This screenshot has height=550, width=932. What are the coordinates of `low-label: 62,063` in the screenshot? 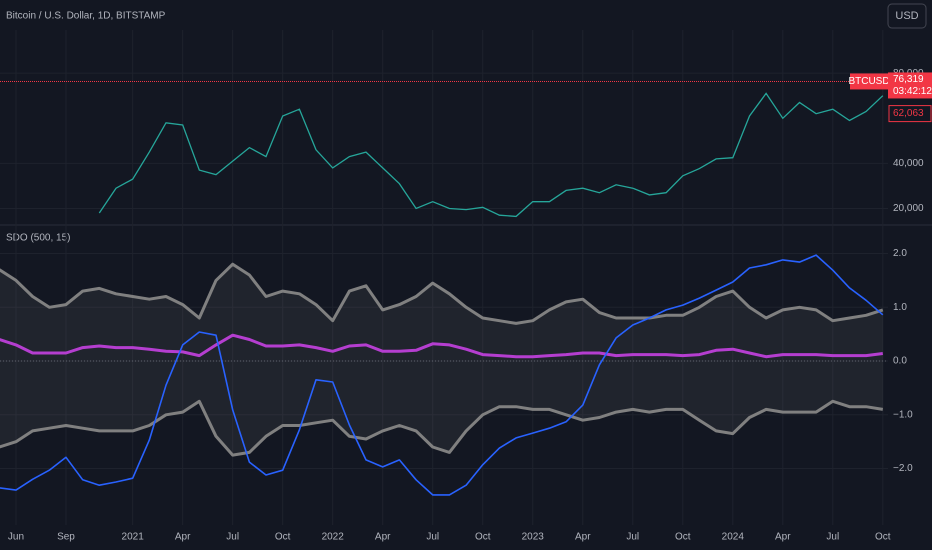 It's located at (908, 113).